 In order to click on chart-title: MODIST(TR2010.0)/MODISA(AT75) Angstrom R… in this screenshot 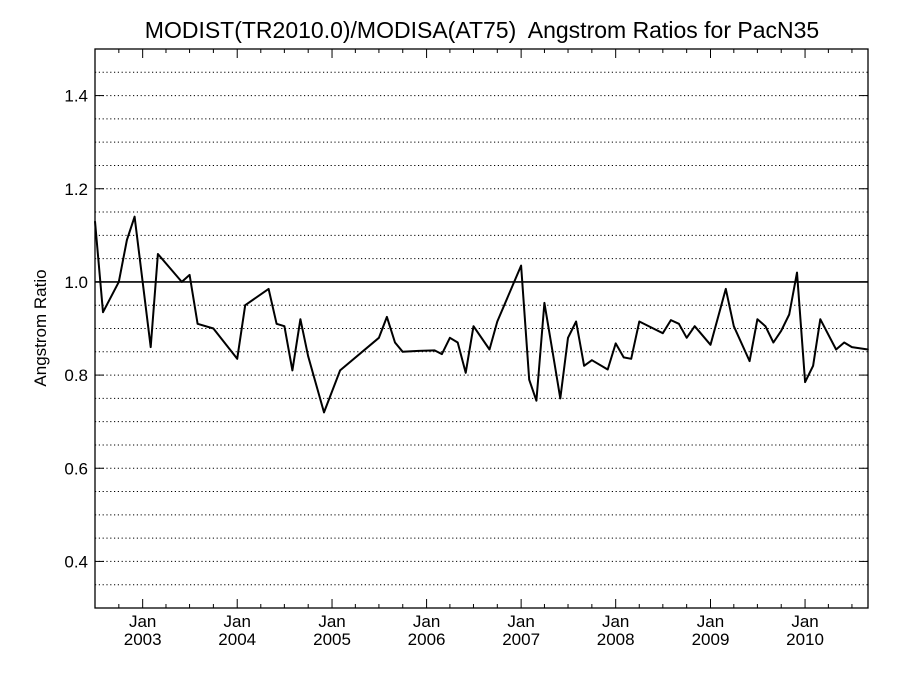, I will do `click(482, 30)`.